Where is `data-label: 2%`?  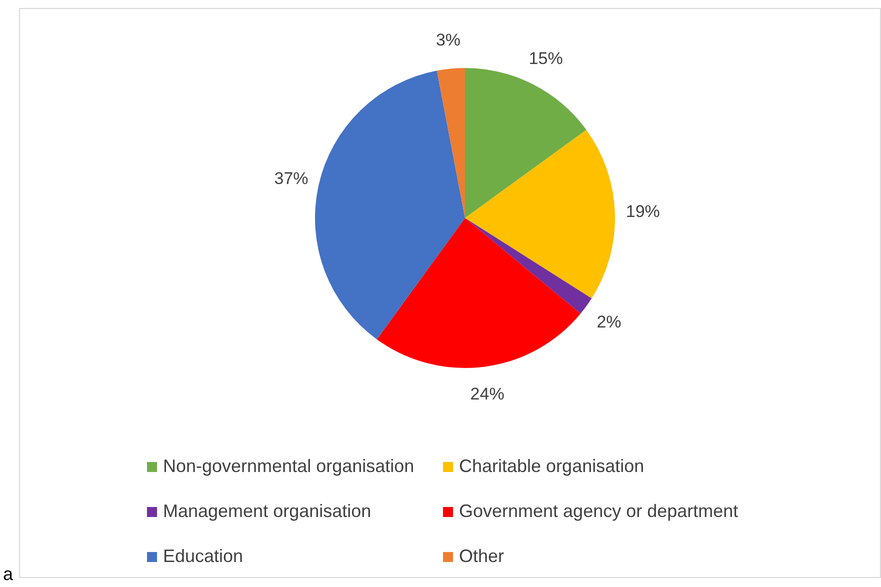 data-label: 2% is located at coordinates (609, 322).